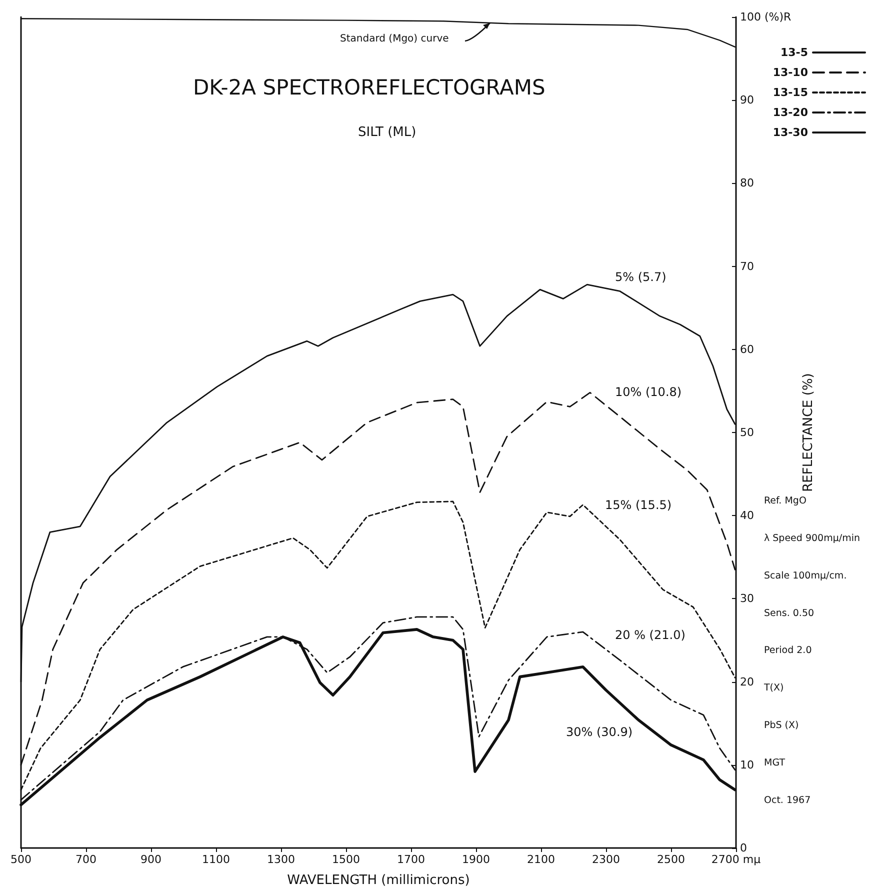 Image resolution: width=875 pixels, height=894 pixels. Describe the element at coordinates (747, 432) in the screenshot. I see `y-tick-label: 50` at that location.